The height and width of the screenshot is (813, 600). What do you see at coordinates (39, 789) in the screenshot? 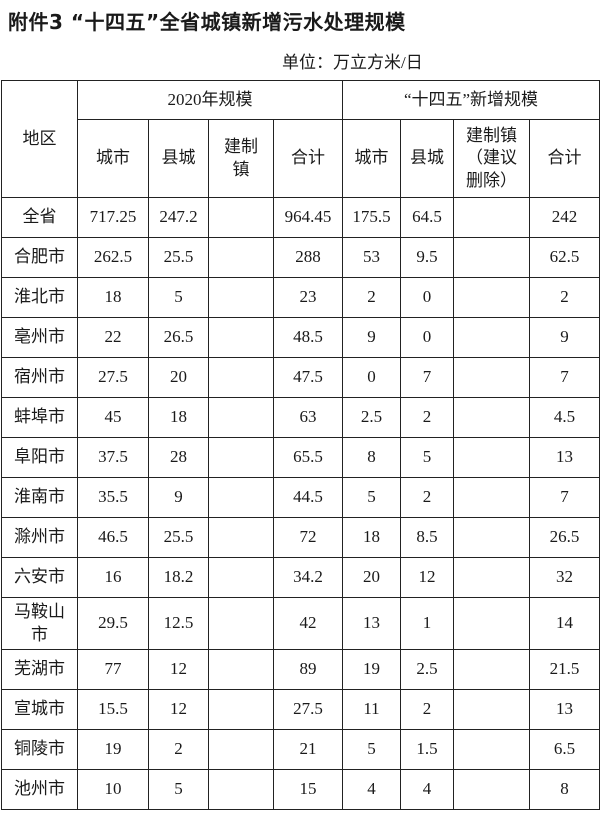
I see `region-cell: 池州市` at bounding box center [39, 789].